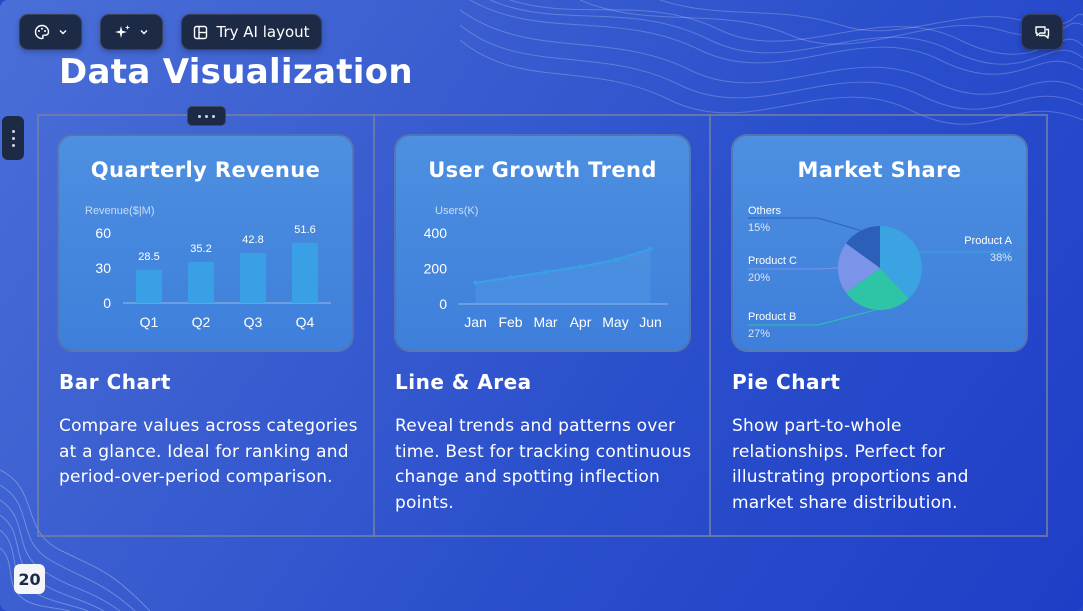 The width and height of the screenshot is (1083, 611). What do you see at coordinates (149, 322) in the screenshot?
I see `bar-category-label: Q1` at bounding box center [149, 322].